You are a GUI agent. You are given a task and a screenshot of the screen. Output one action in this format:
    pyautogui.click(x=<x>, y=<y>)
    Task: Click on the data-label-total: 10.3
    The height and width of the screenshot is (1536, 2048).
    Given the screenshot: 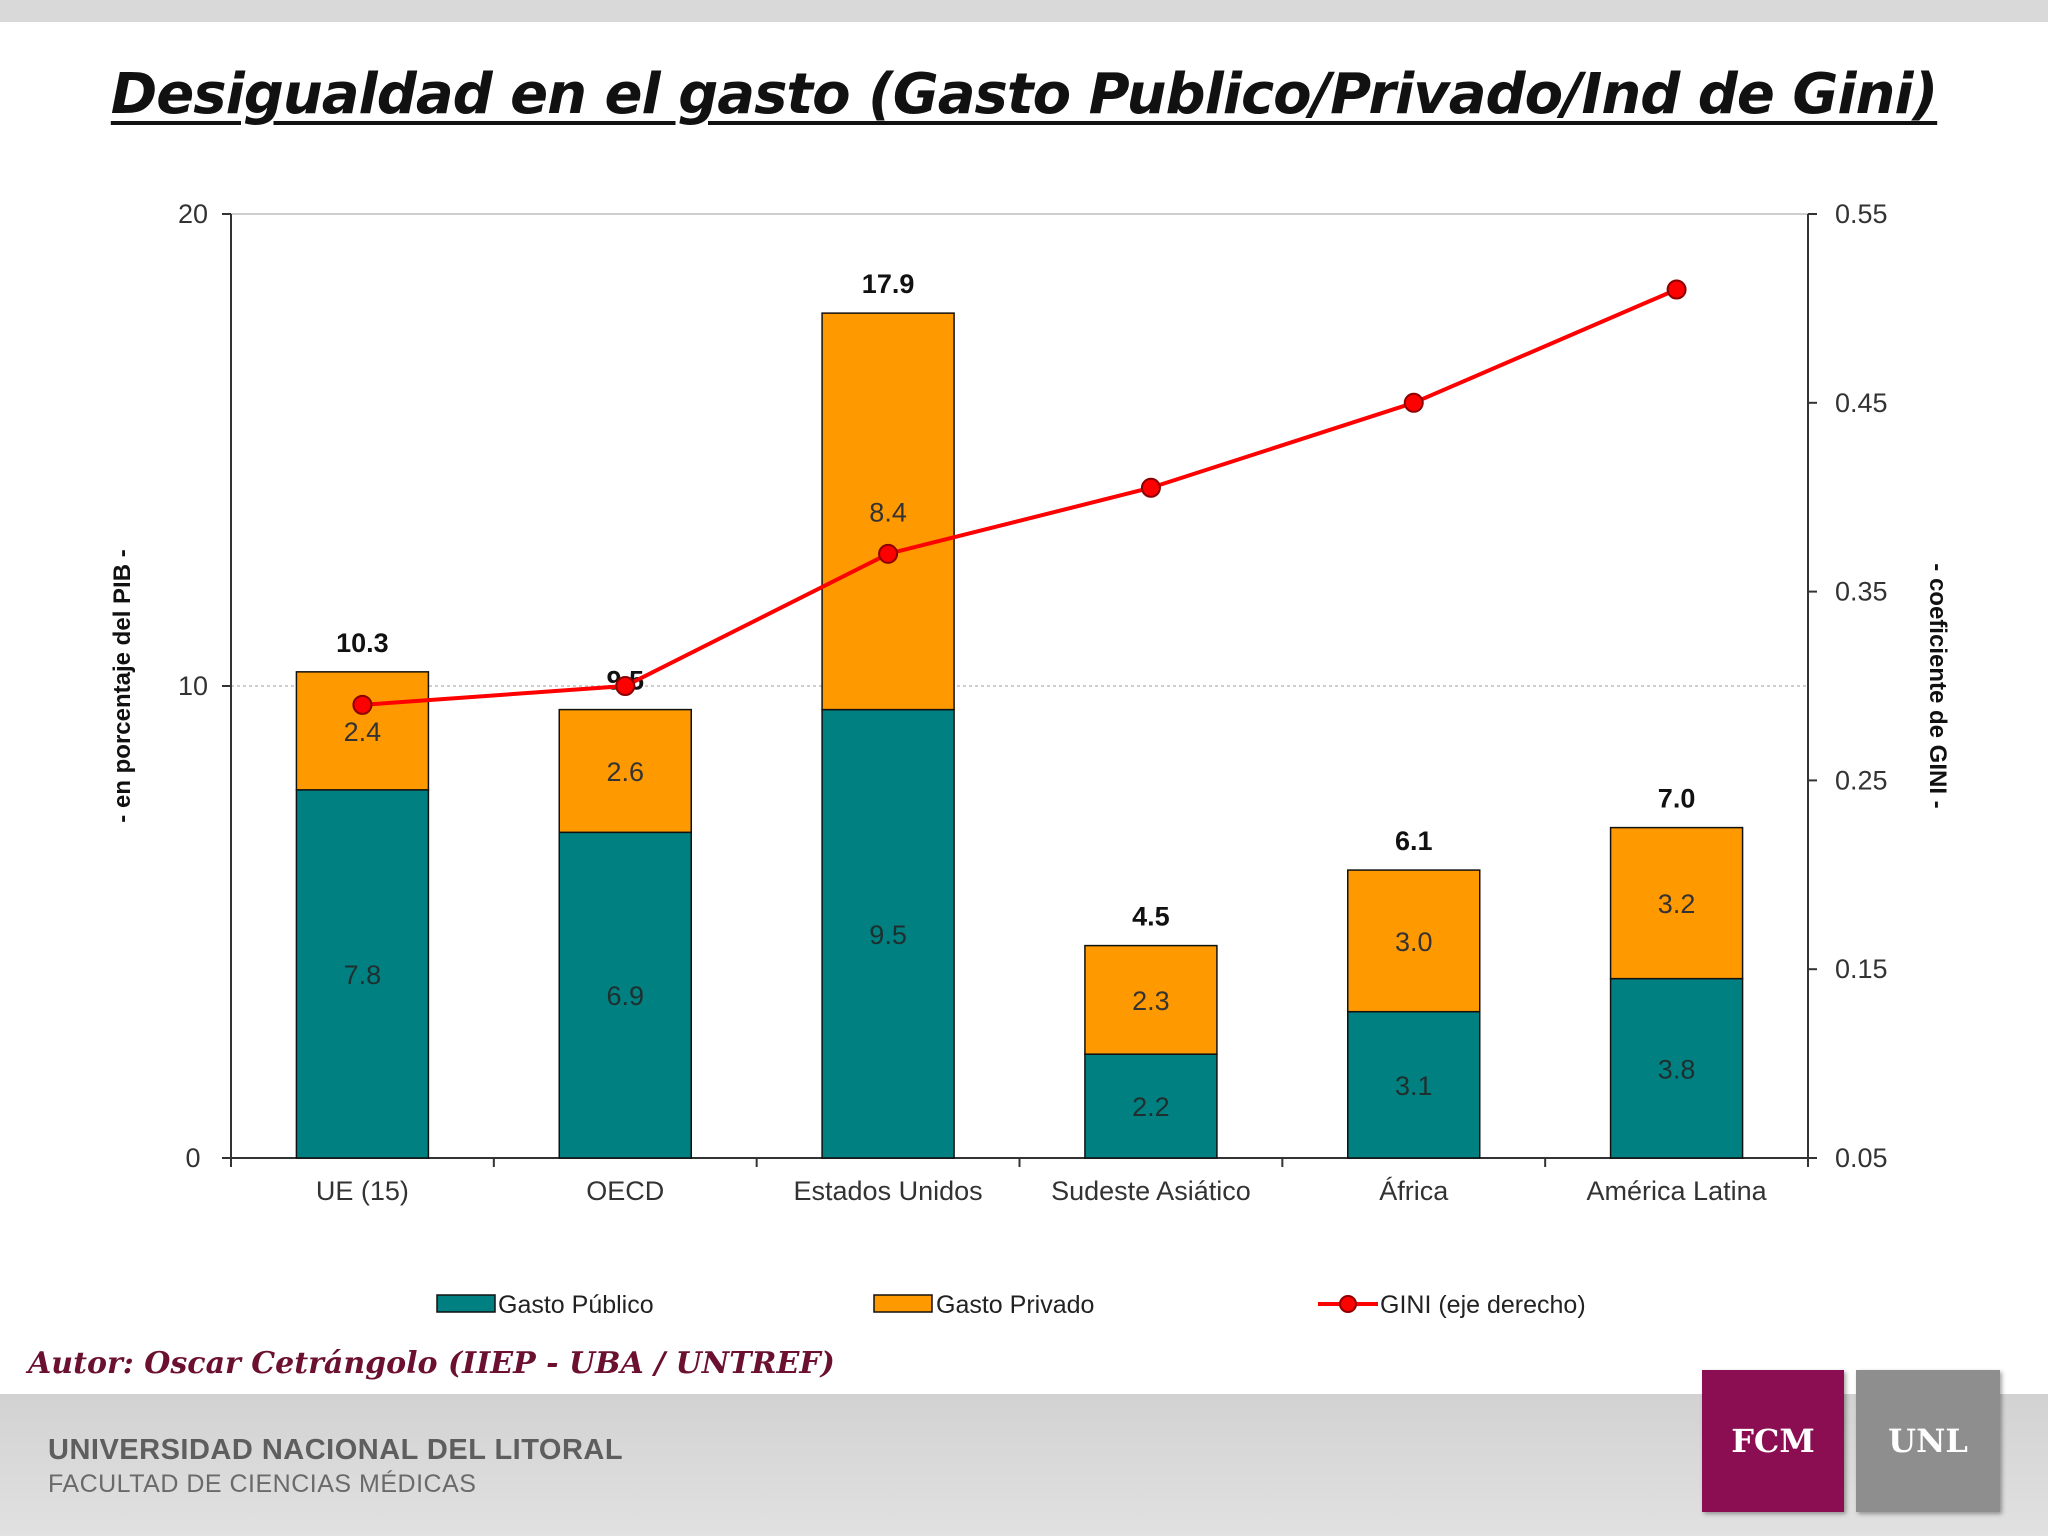 What is the action you would take?
    pyautogui.click(x=362, y=643)
    